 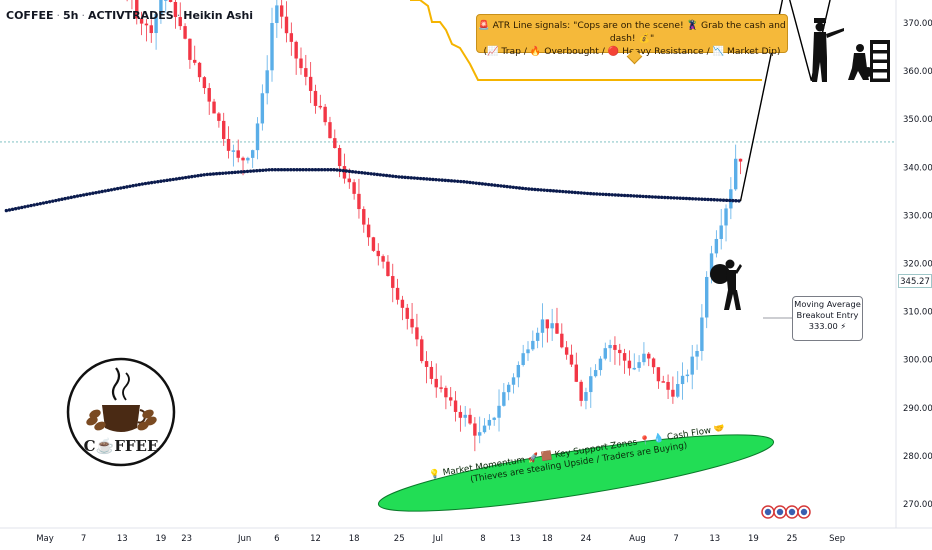 What do you see at coordinates (868, 72) in the screenshot?
I see `robber-bag` at bounding box center [868, 72].